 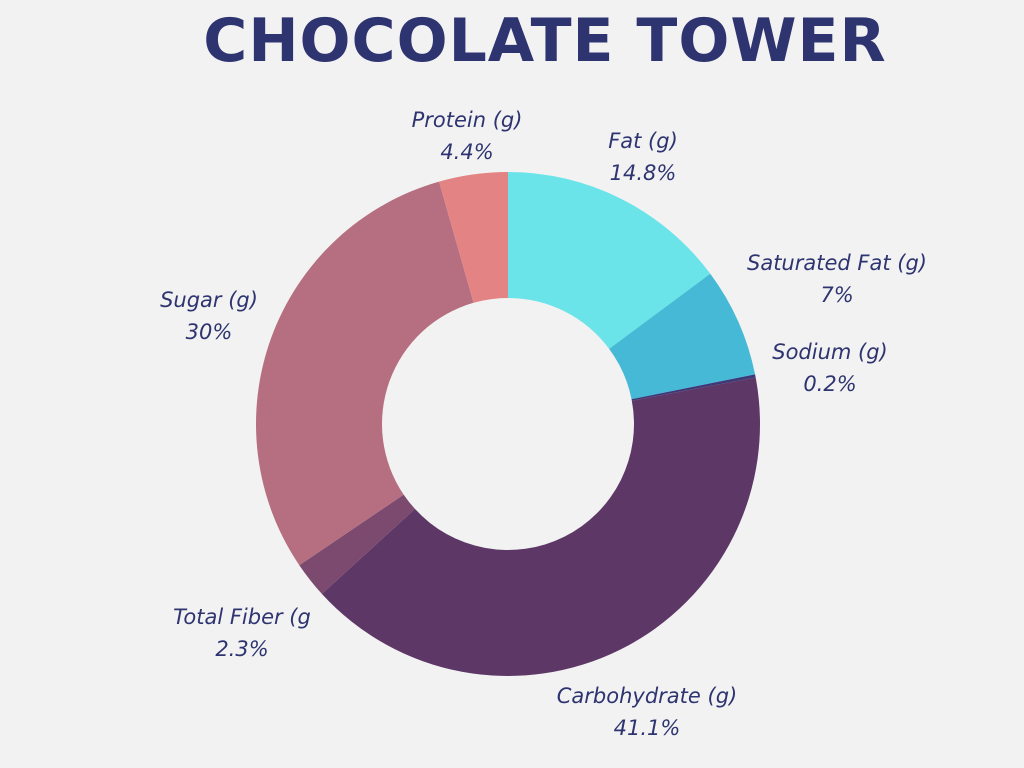 I want to click on slice-label-value: 30%, so click(x=209, y=332).